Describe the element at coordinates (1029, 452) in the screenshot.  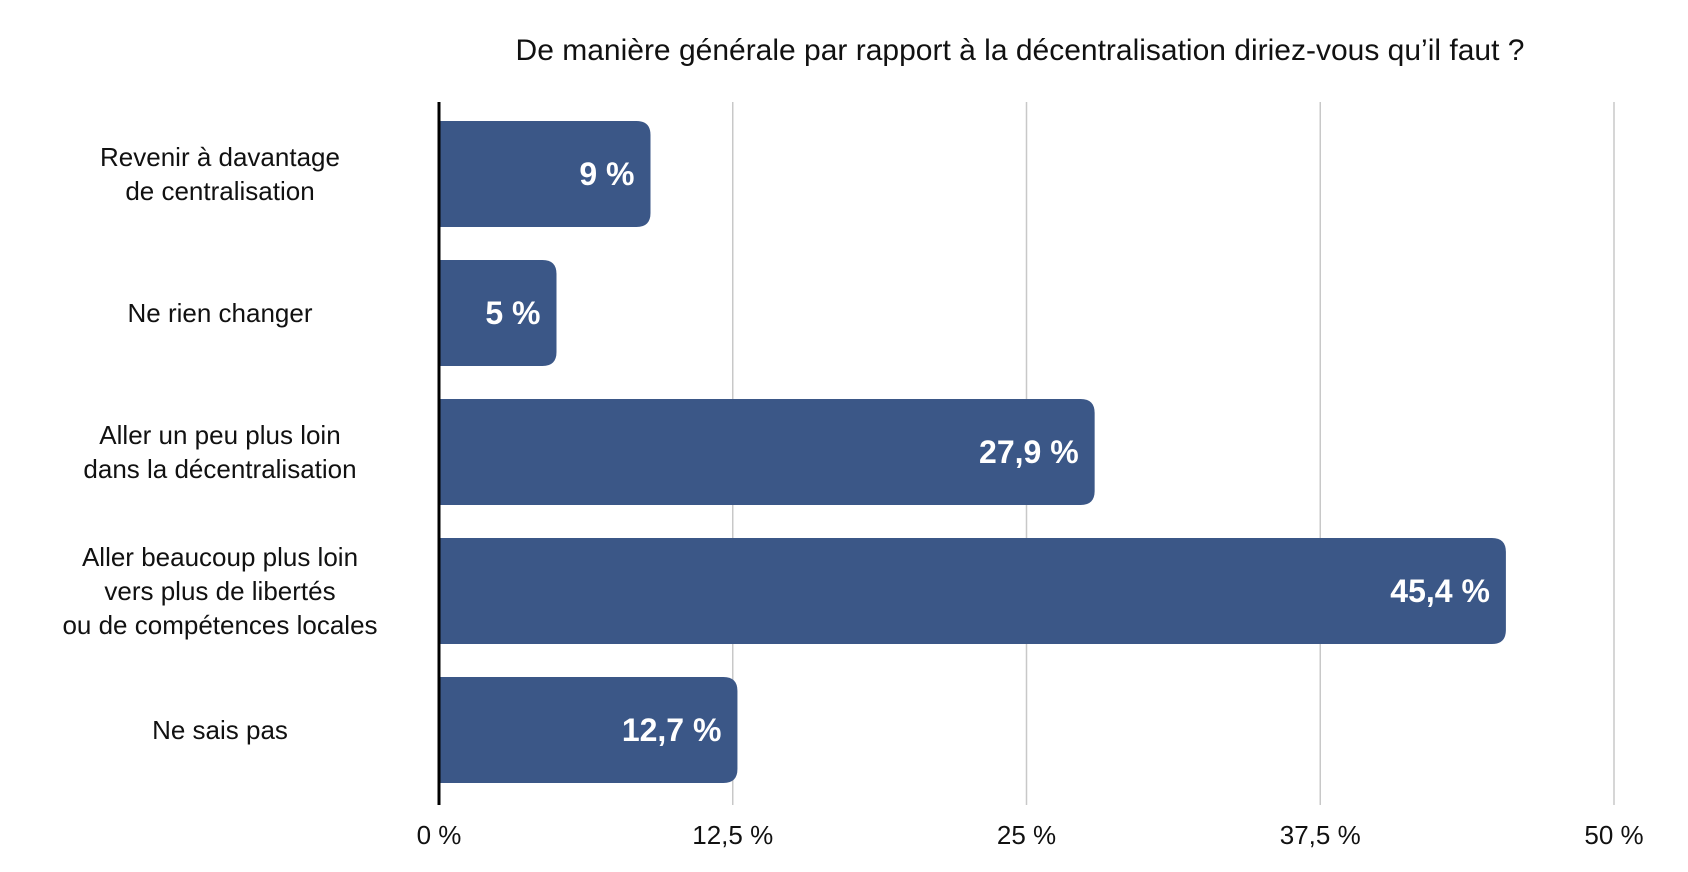
I see `bar-value-label: 27,9 %` at that location.